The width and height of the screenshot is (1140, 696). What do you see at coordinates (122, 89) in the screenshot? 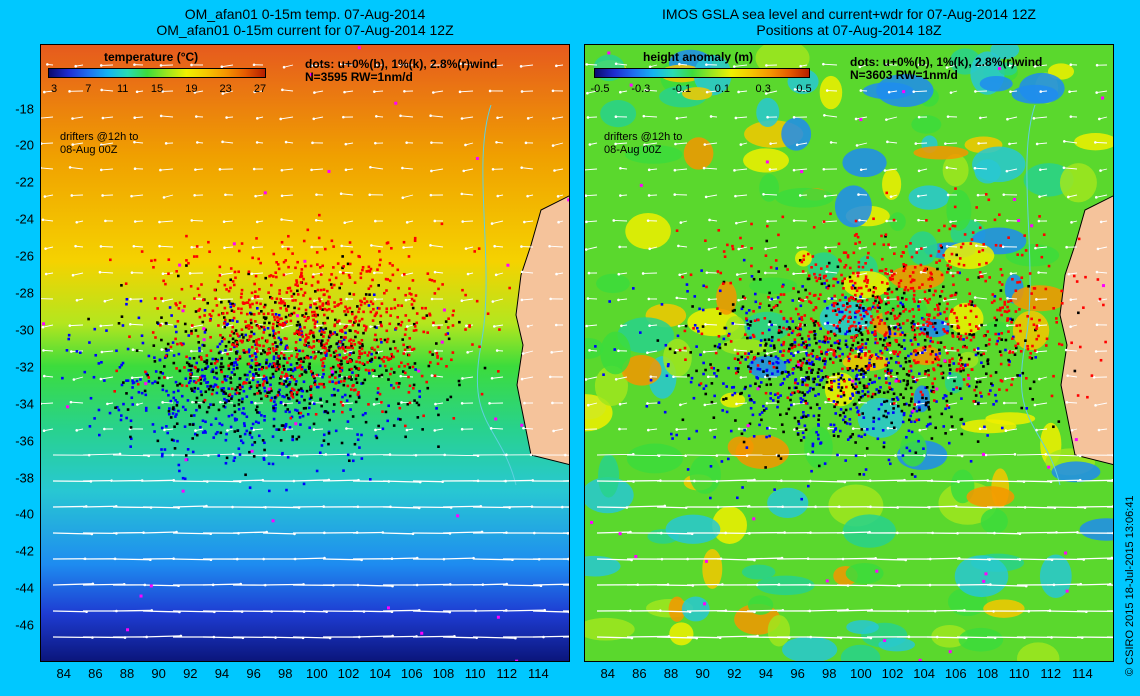
I see `colorbar-tick-label: 11` at bounding box center [122, 89].